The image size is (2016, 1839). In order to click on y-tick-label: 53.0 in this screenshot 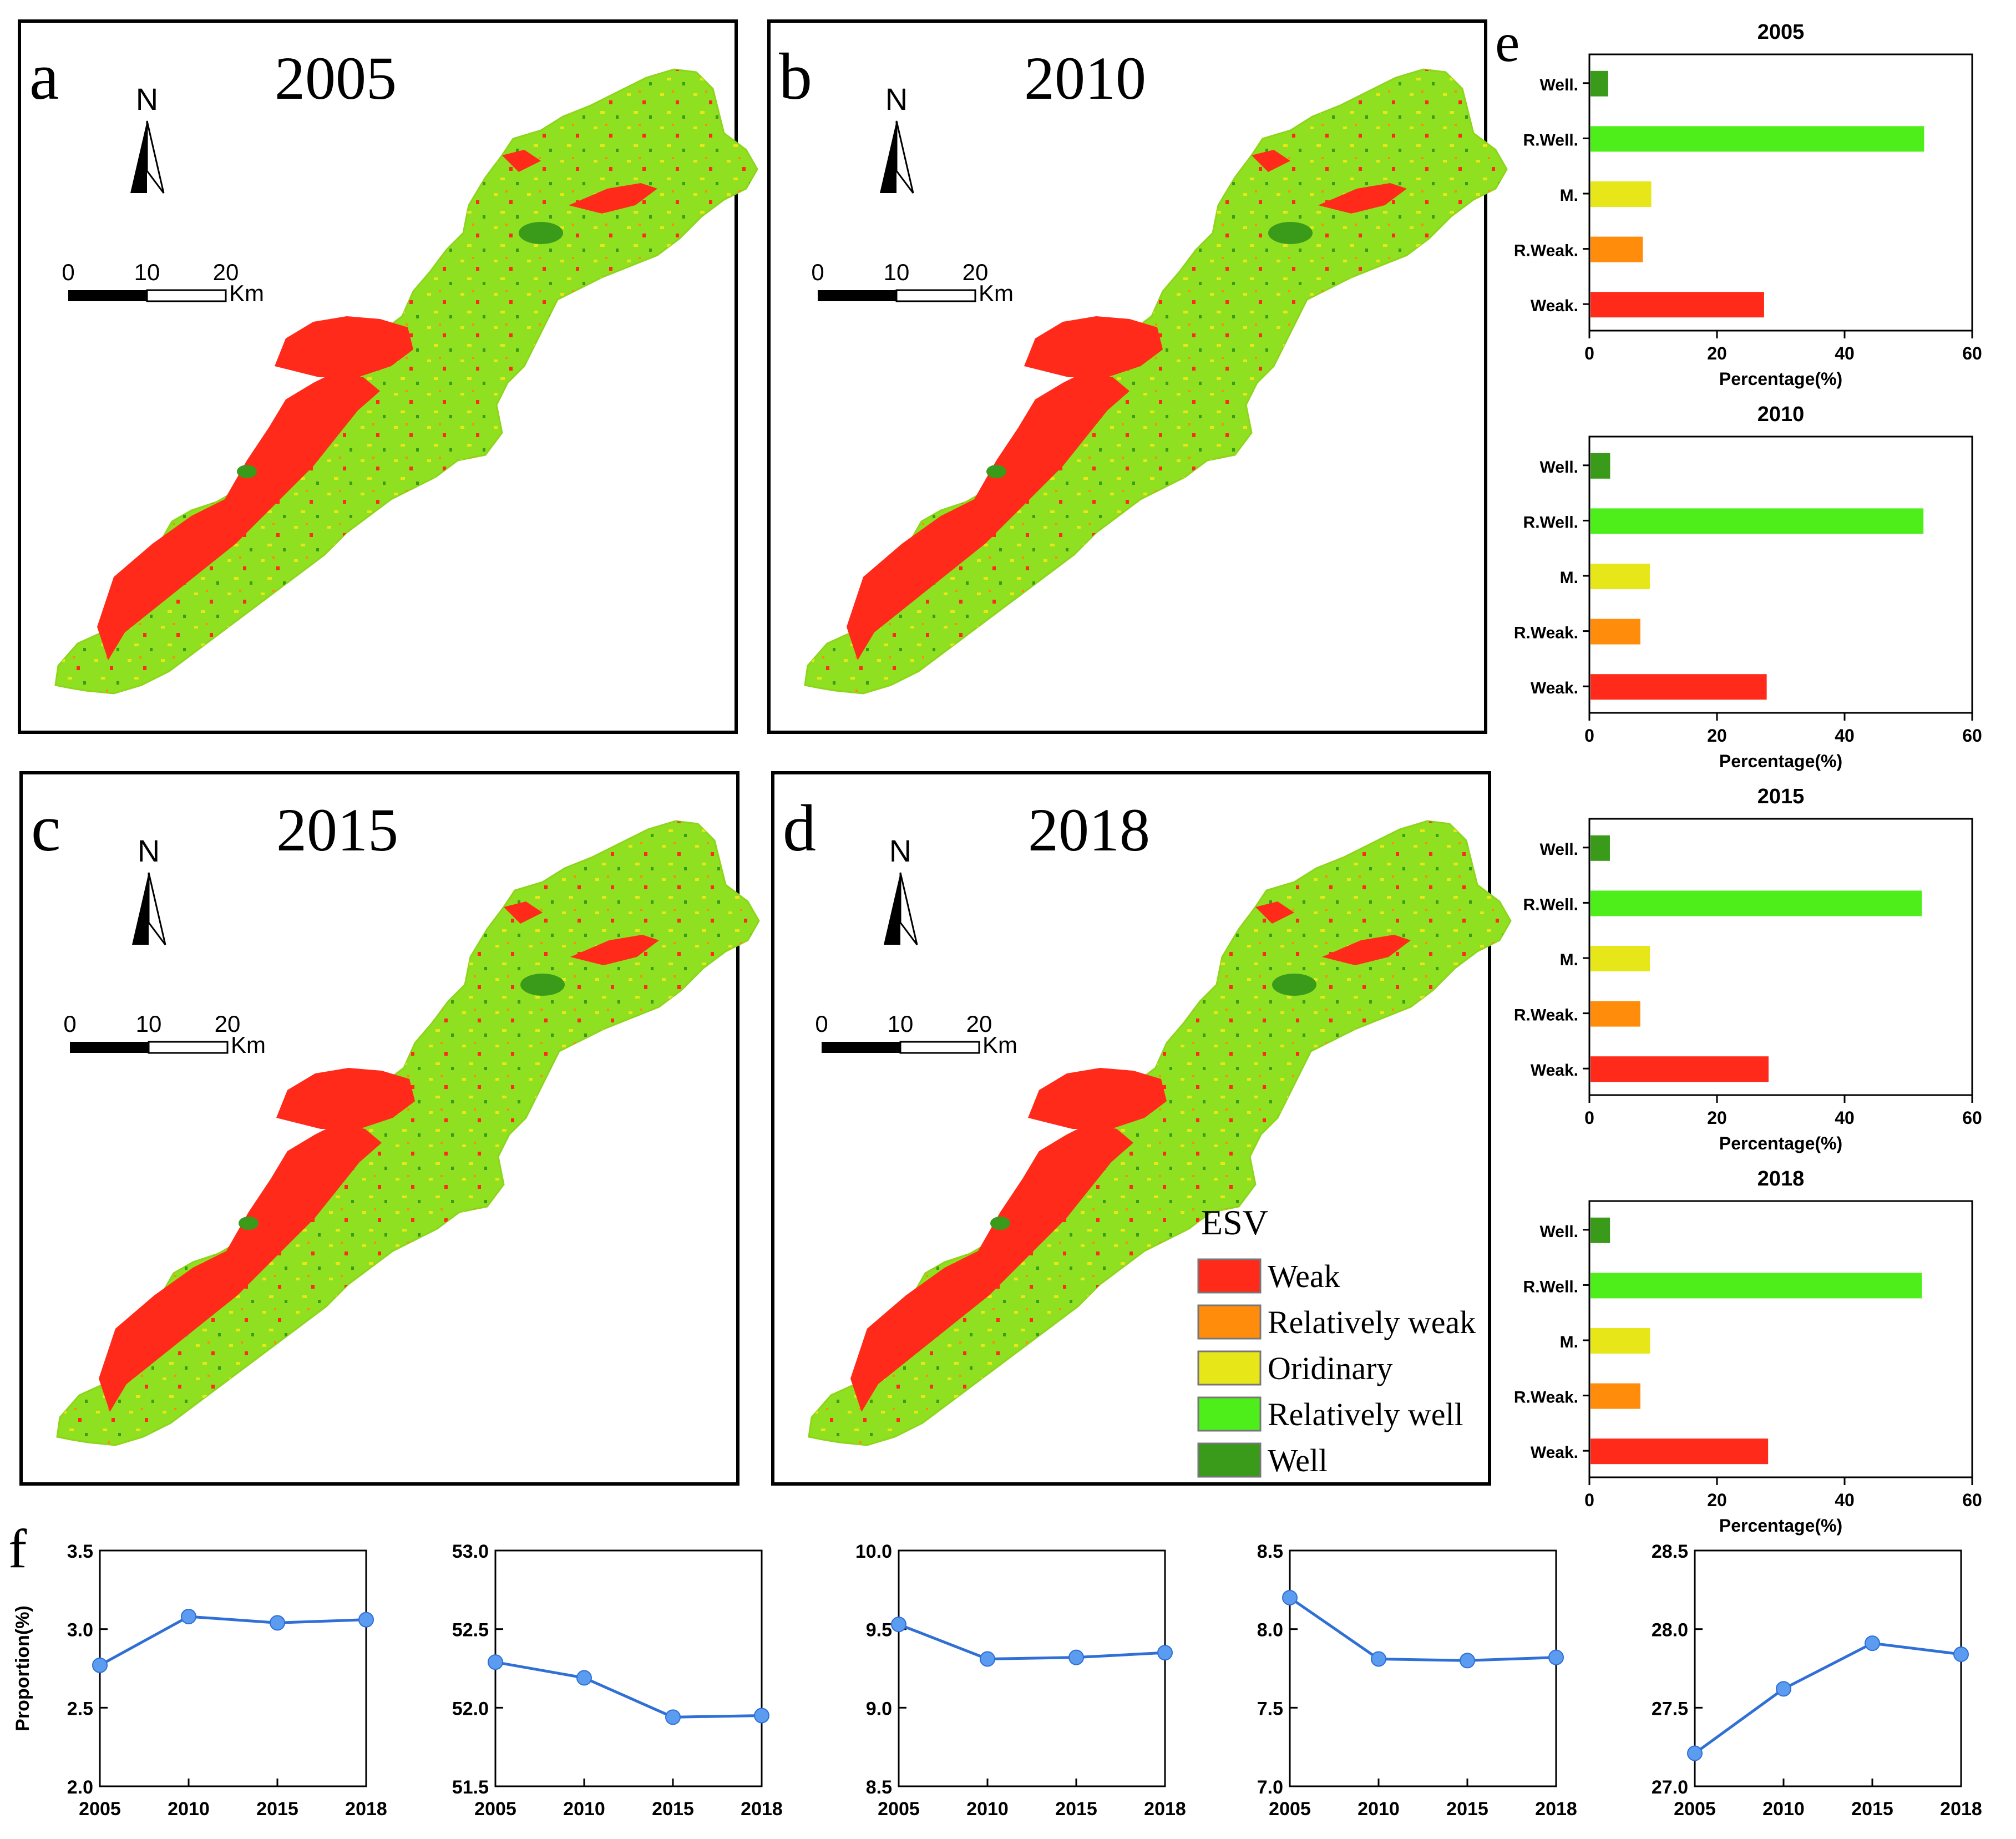, I will do `click(471, 1551)`.